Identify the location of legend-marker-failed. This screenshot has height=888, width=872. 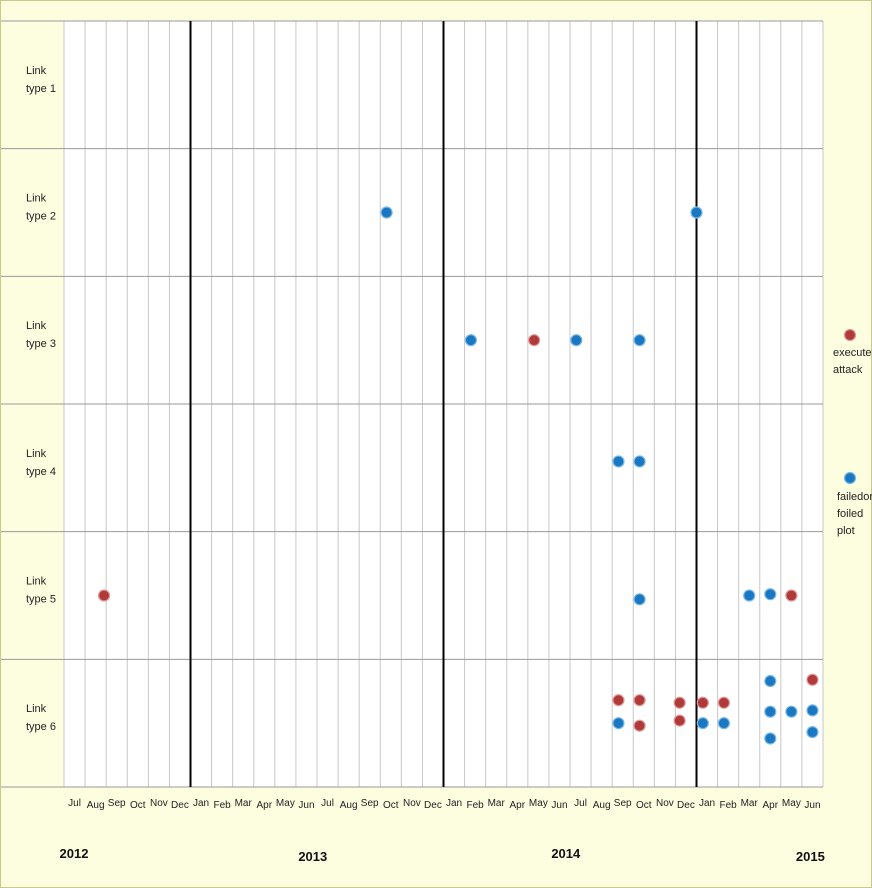
(850, 478).